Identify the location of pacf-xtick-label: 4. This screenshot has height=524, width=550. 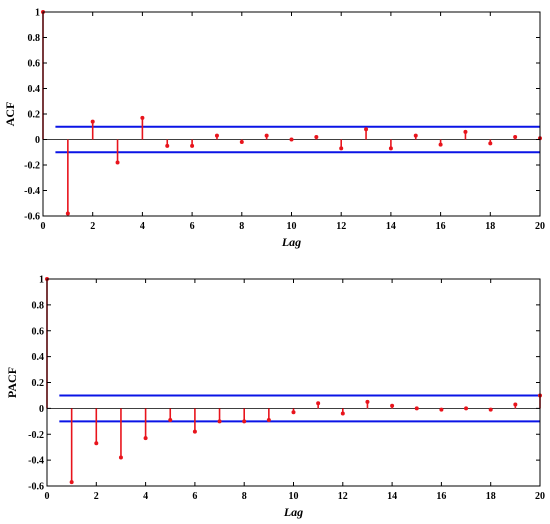
(145, 496).